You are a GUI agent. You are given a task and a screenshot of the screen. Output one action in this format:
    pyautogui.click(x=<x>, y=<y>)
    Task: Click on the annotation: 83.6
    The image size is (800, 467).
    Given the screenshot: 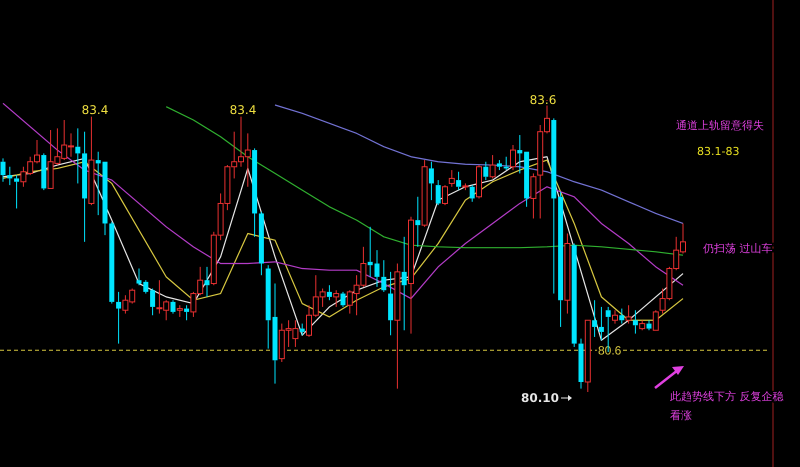 What is the action you would take?
    pyautogui.click(x=543, y=100)
    